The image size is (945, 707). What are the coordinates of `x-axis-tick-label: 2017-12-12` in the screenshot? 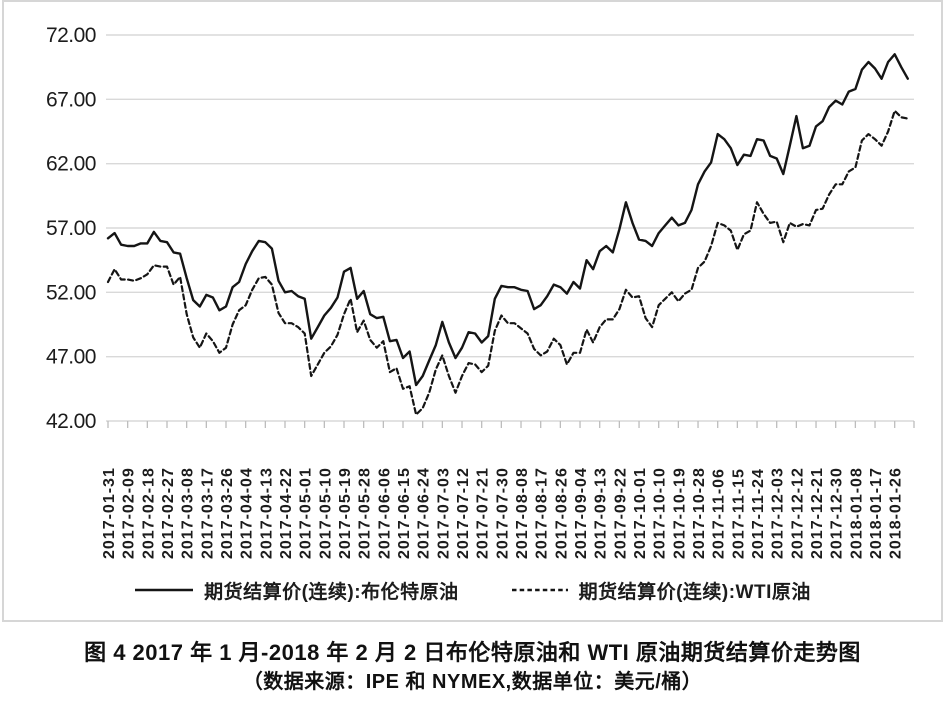 It's located at (797, 513).